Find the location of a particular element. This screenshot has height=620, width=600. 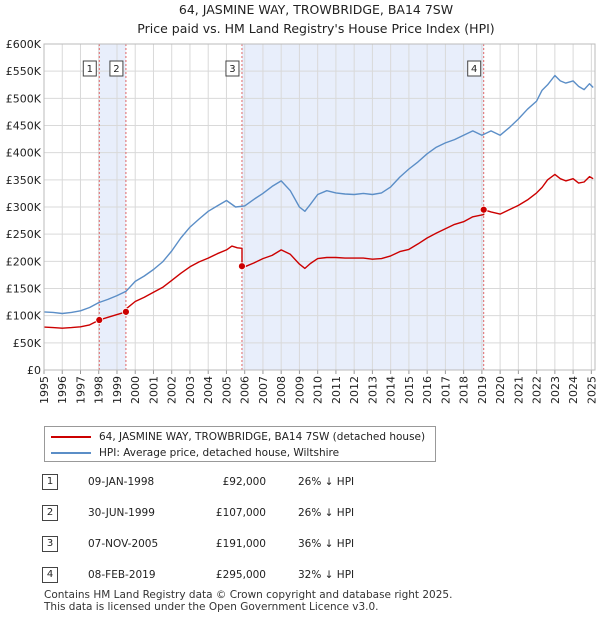

sale-price: £92,000 is located at coordinates (244, 482).